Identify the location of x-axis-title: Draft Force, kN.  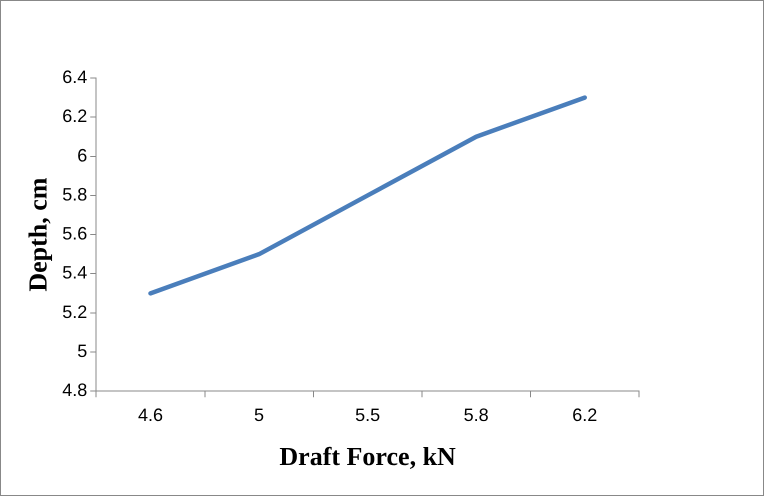
(367, 457).